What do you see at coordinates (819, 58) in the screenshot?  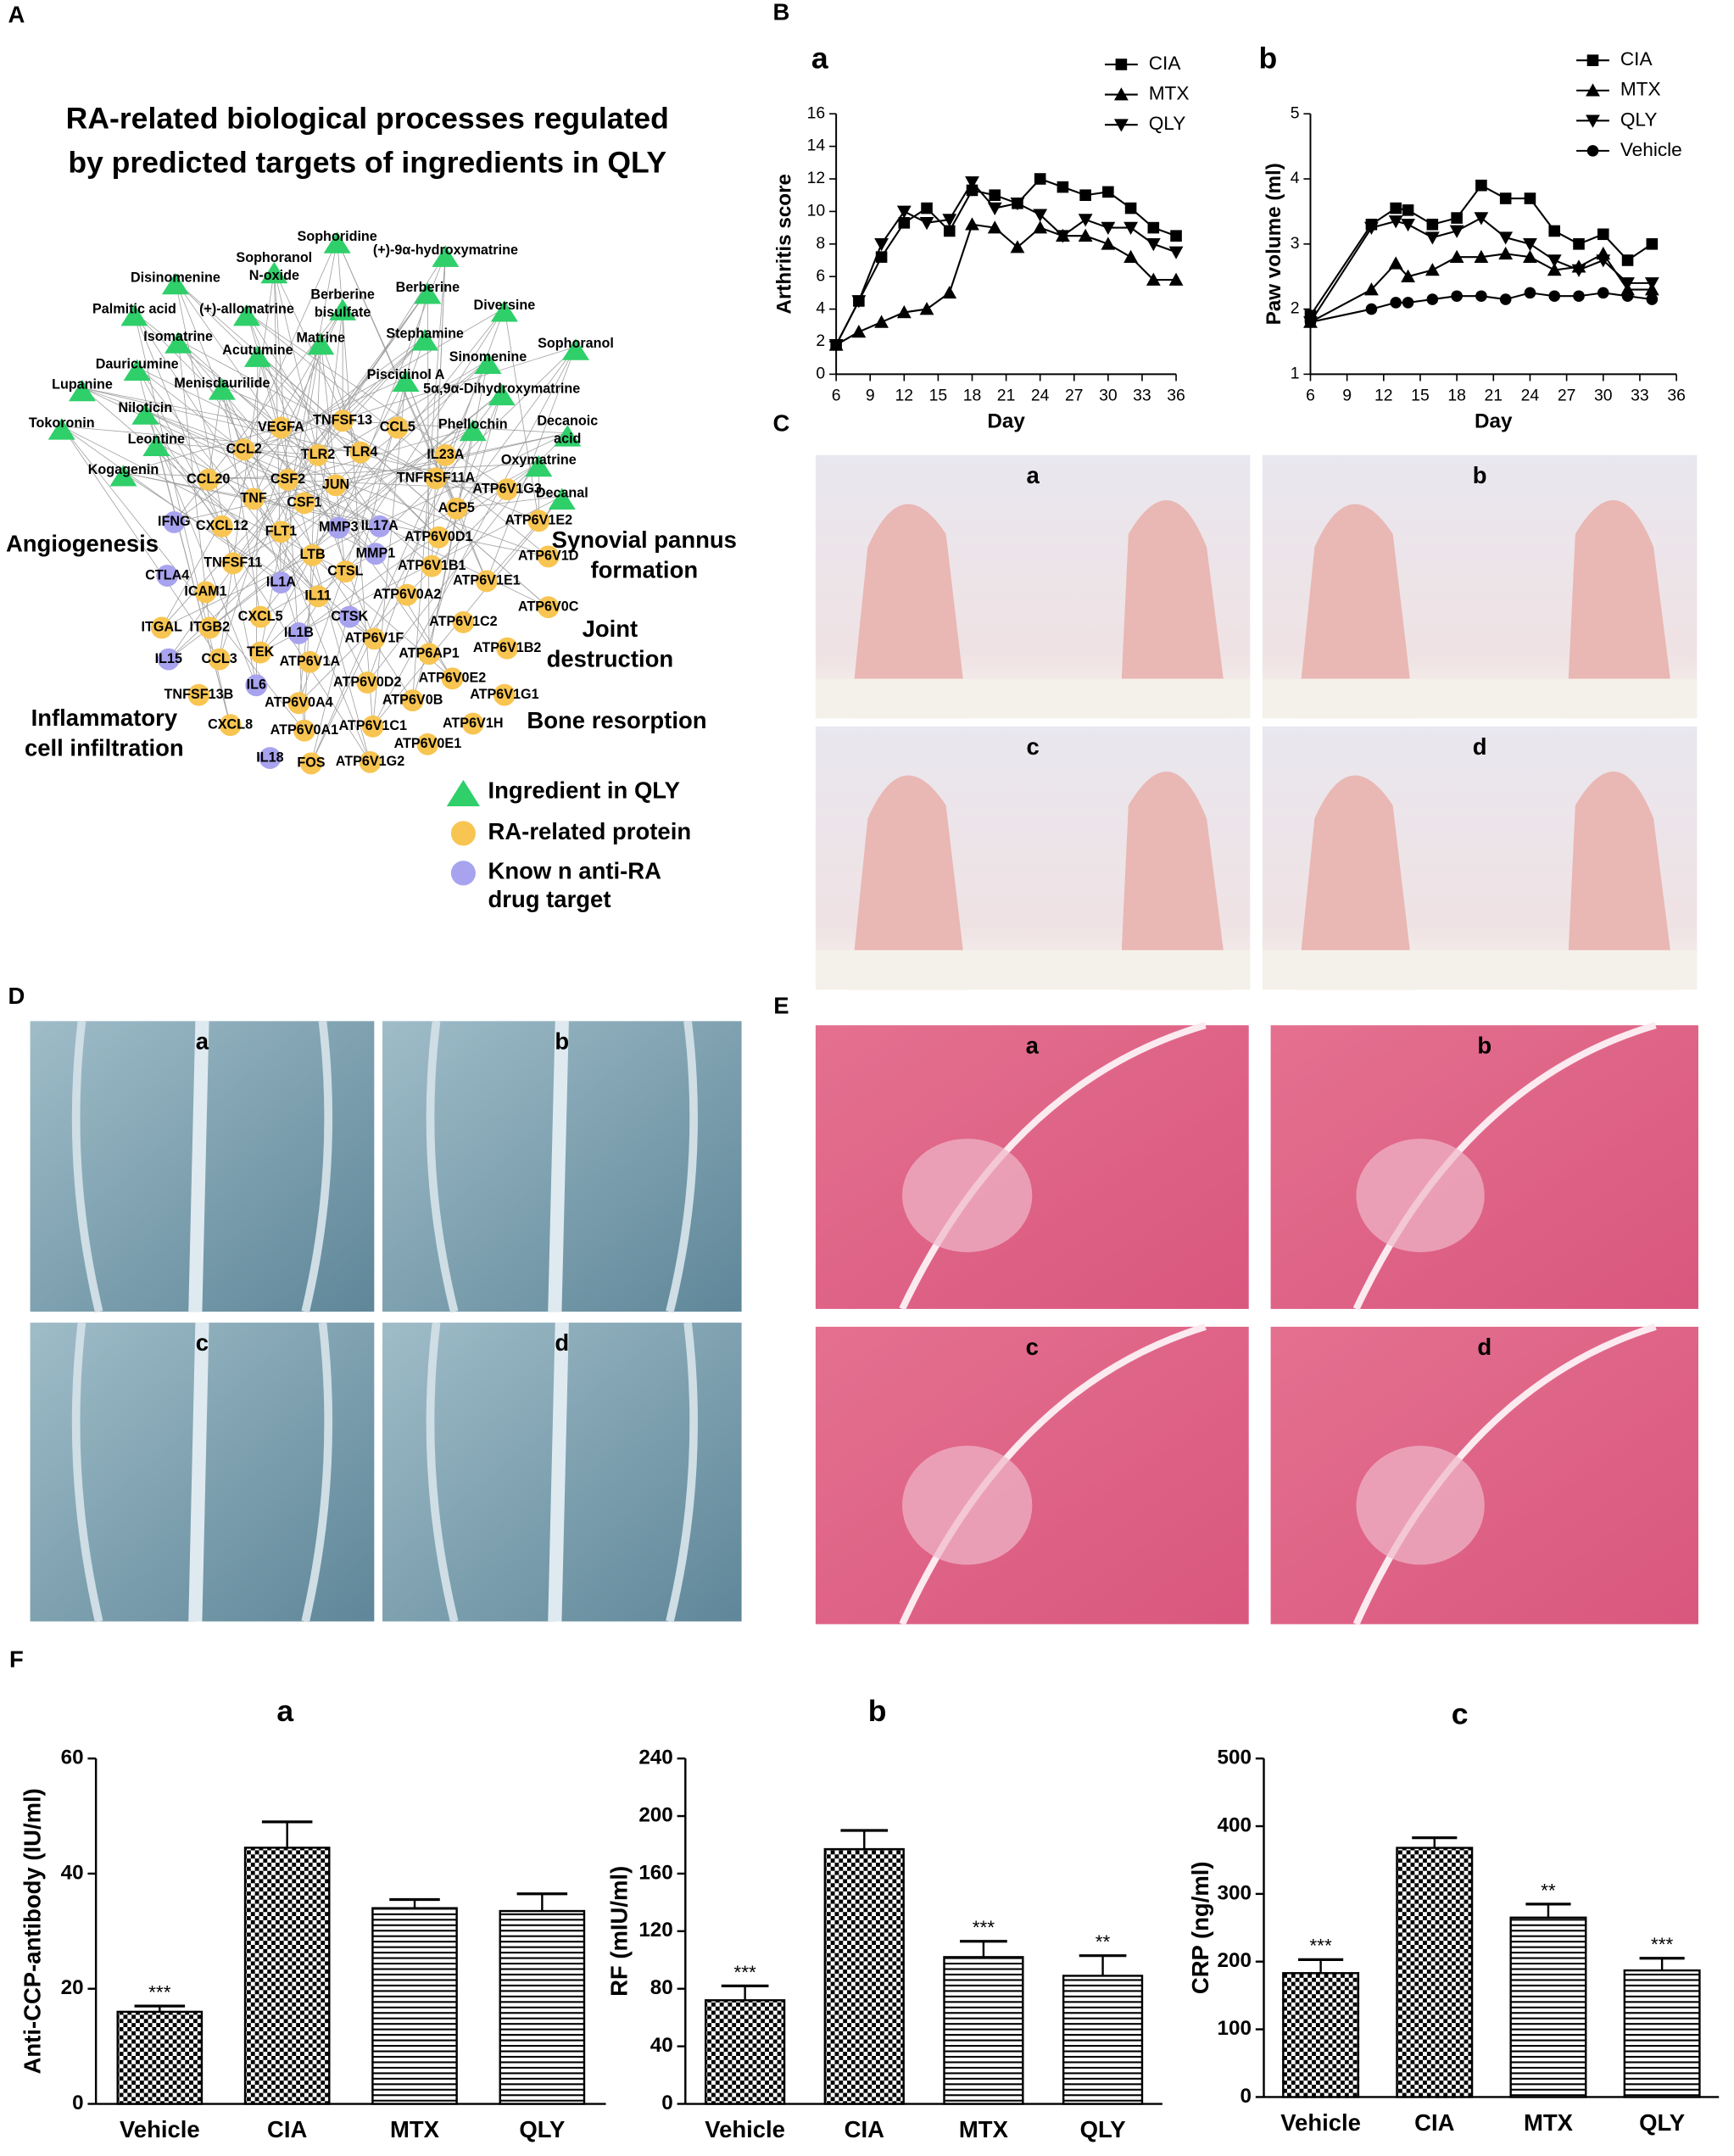 I see `chart-title: a` at bounding box center [819, 58].